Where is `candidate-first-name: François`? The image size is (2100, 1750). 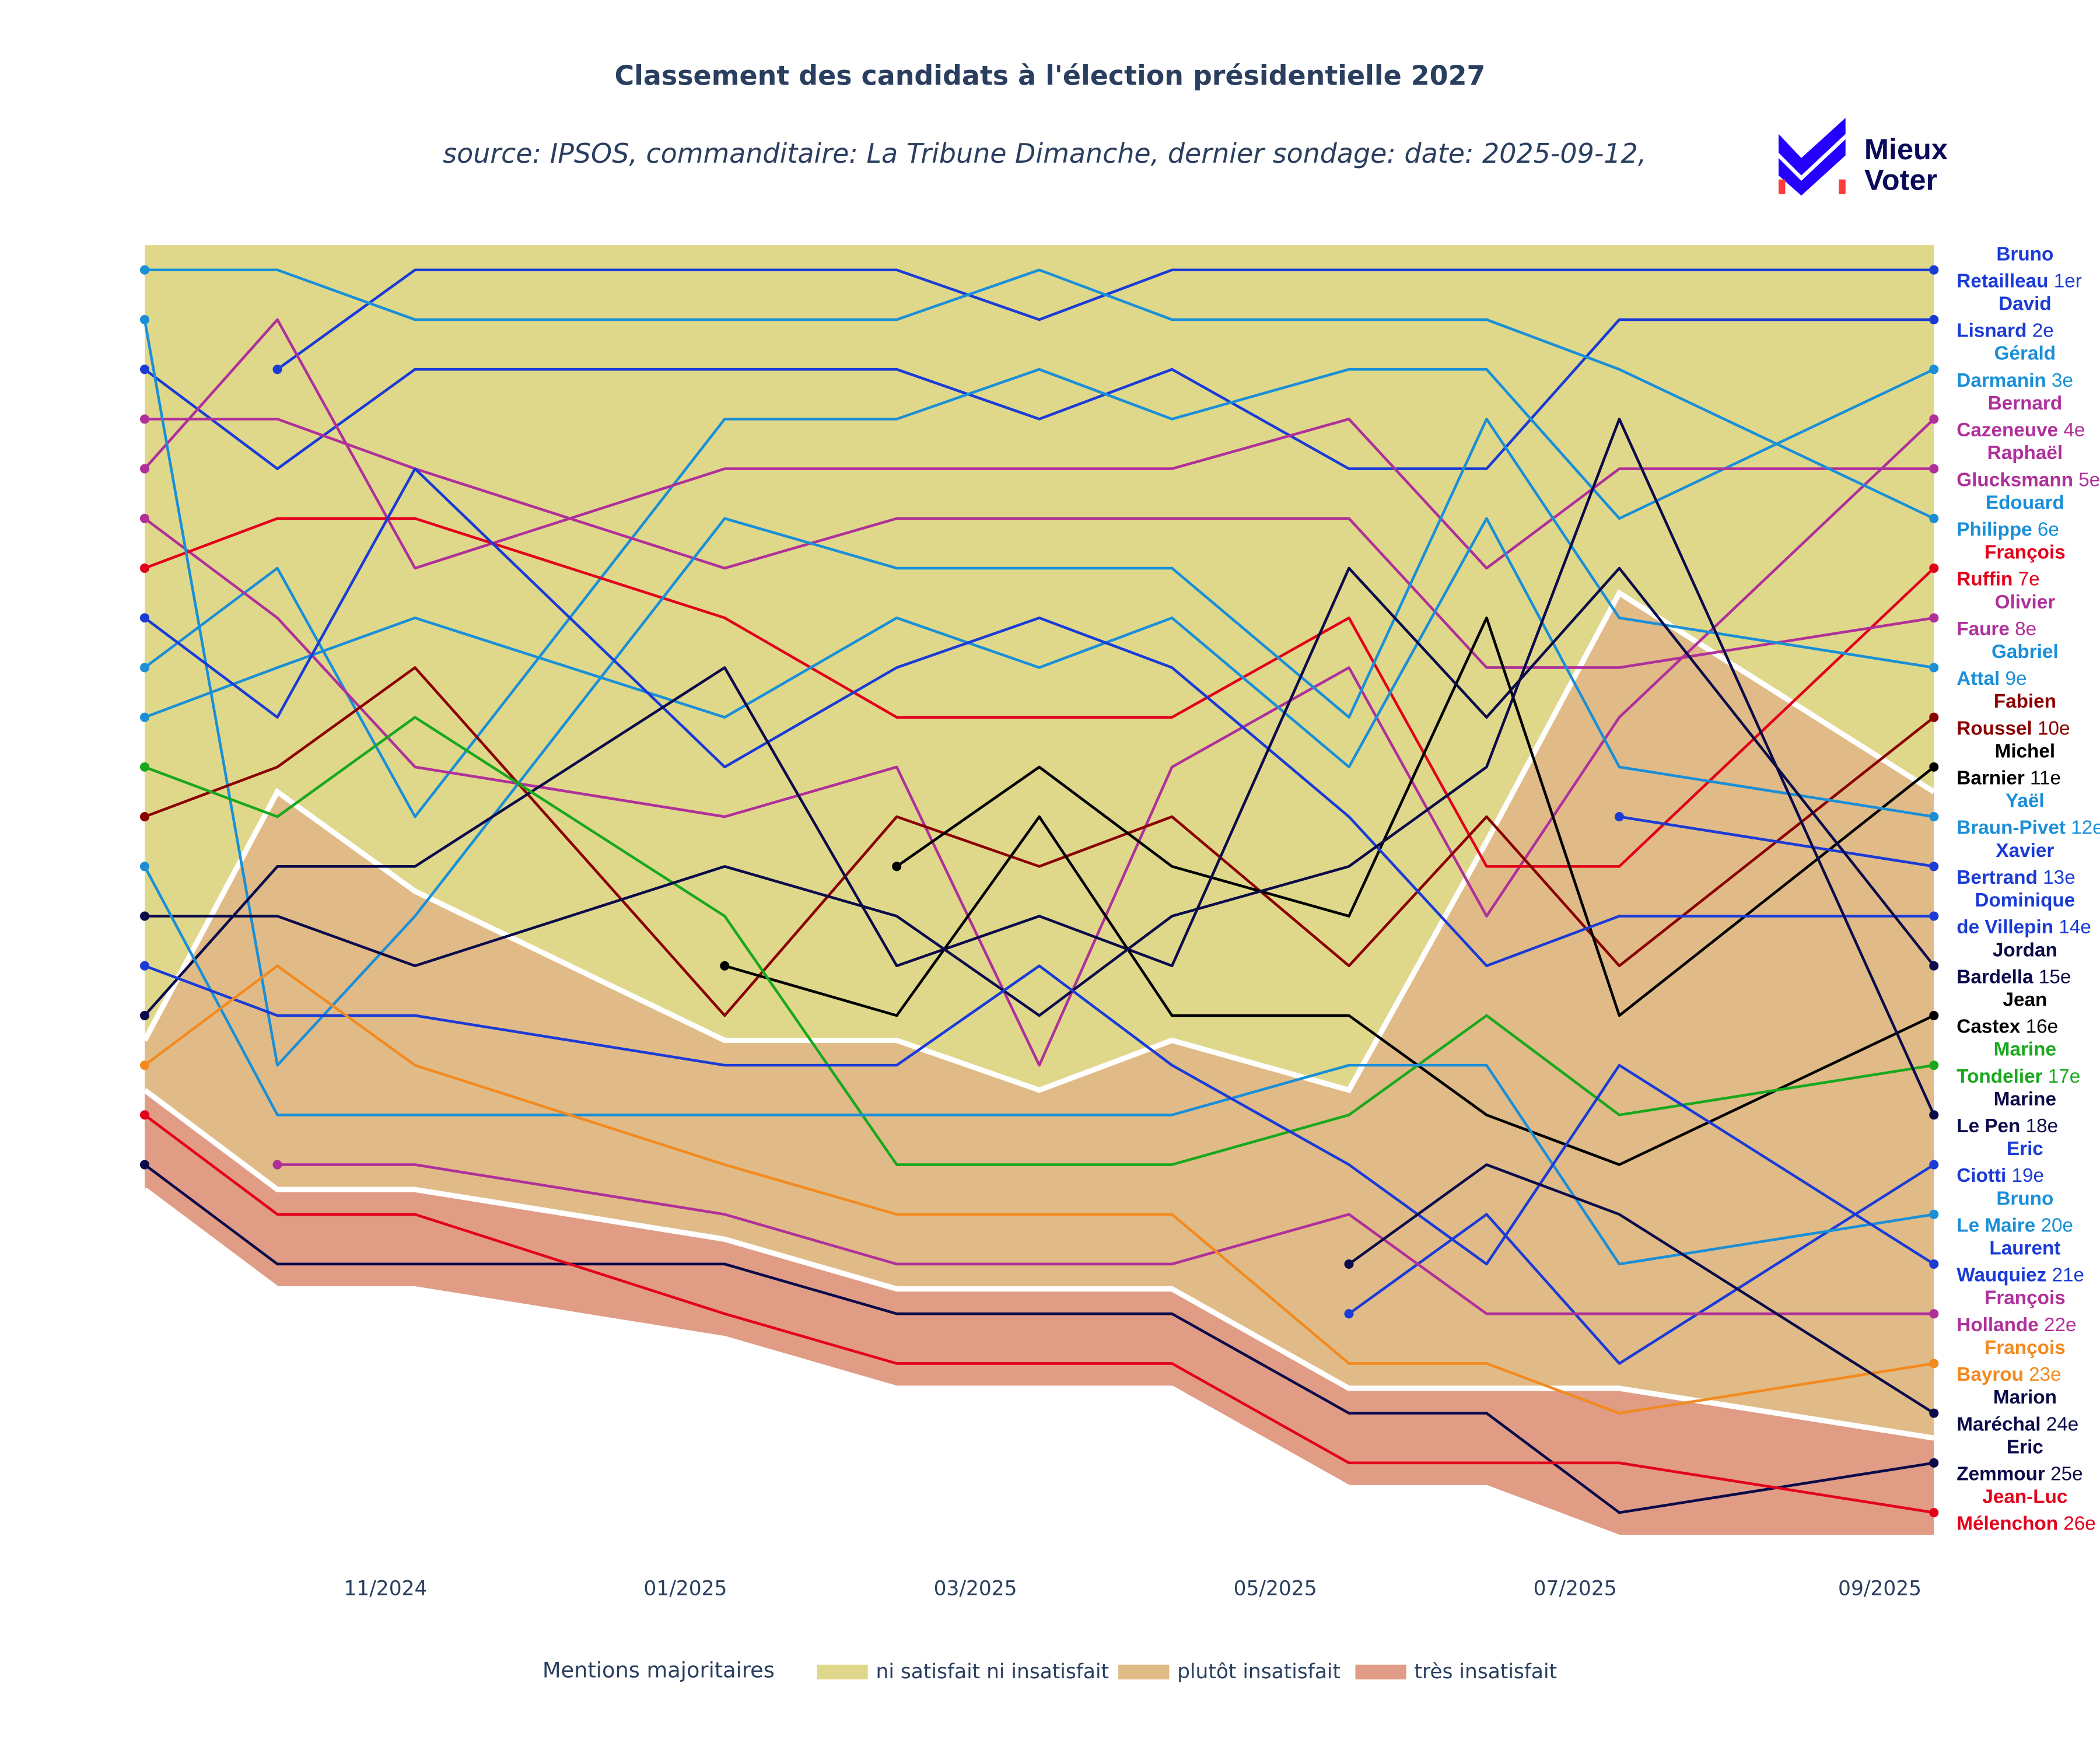
candidate-first-name: François is located at coordinates (2025, 553).